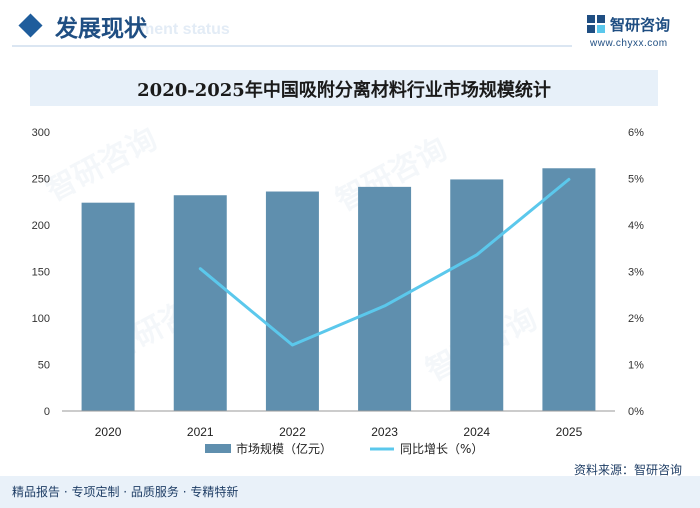 The height and width of the screenshot is (508, 700). I want to click on left-axis-tick-label: 50, so click(44, 366).